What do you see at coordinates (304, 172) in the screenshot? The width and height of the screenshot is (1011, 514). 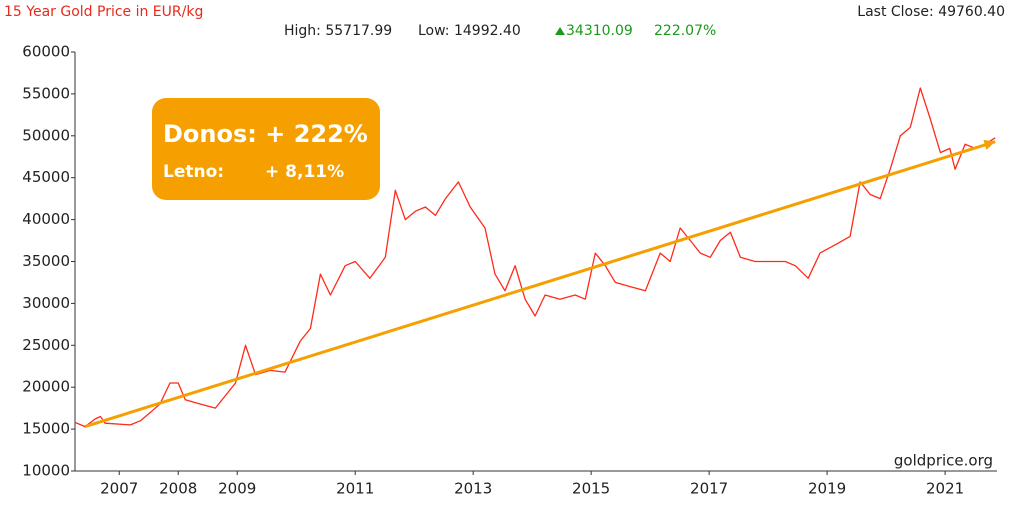 I see `annotation-yearly-value: + 8,11%` at bounding box center [304, 172].